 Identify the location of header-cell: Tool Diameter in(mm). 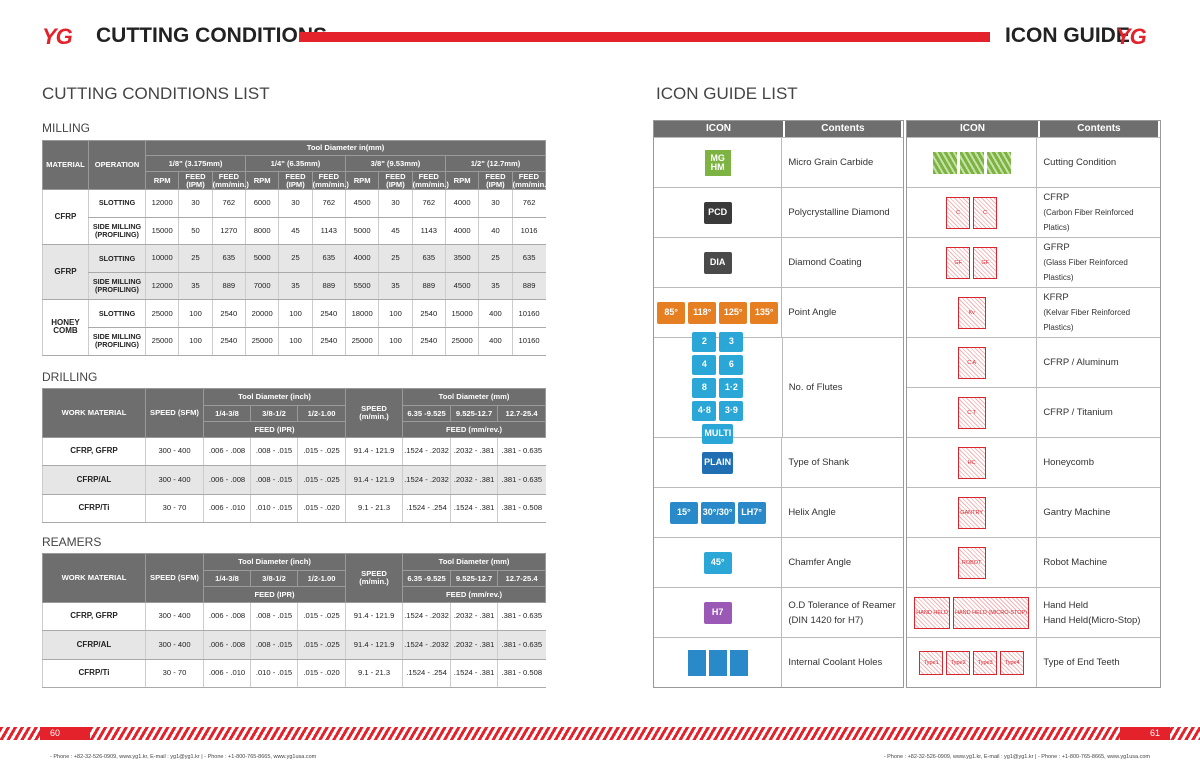
(345, 148).